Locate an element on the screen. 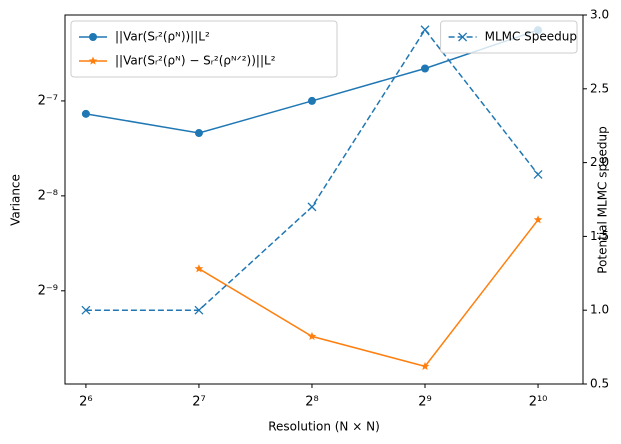 The image size is (621, 444). legend-label: ||Var(Sᵣ²(ρᴺ) − Sᵣ²(ρᴺᐟ²))||L² is located at coordinates (195, 61).